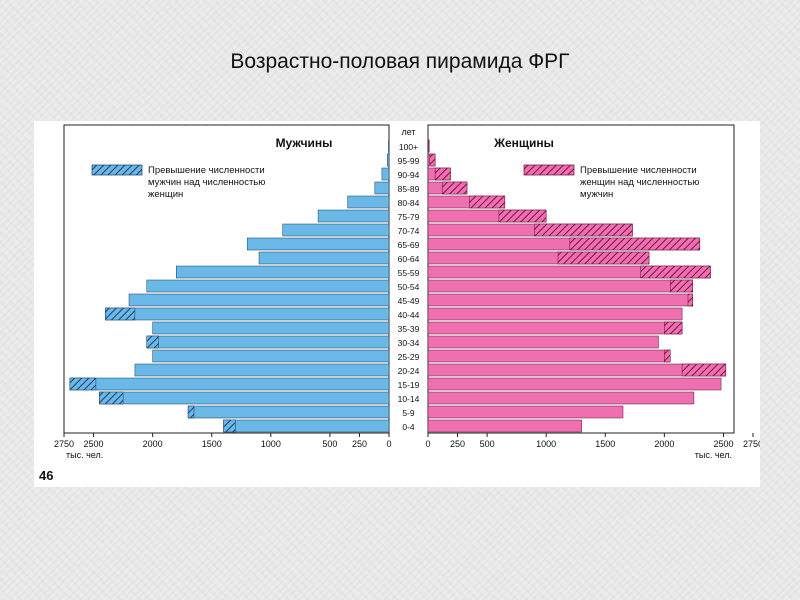 The image size is (800, 600). Describe the element at coordinates (409, 301) in the screenshot. I see `age-group-label: 45-49` at that location.